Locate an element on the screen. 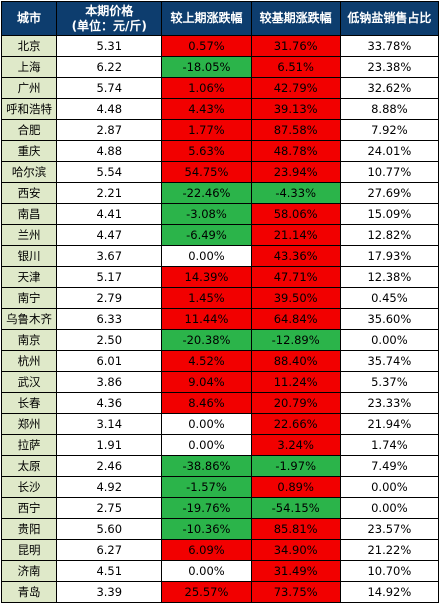 The height and width of the screenshot is (603, 440). header-mom-change: 较上期涨跌幅 is located at coordinates (206, 18).